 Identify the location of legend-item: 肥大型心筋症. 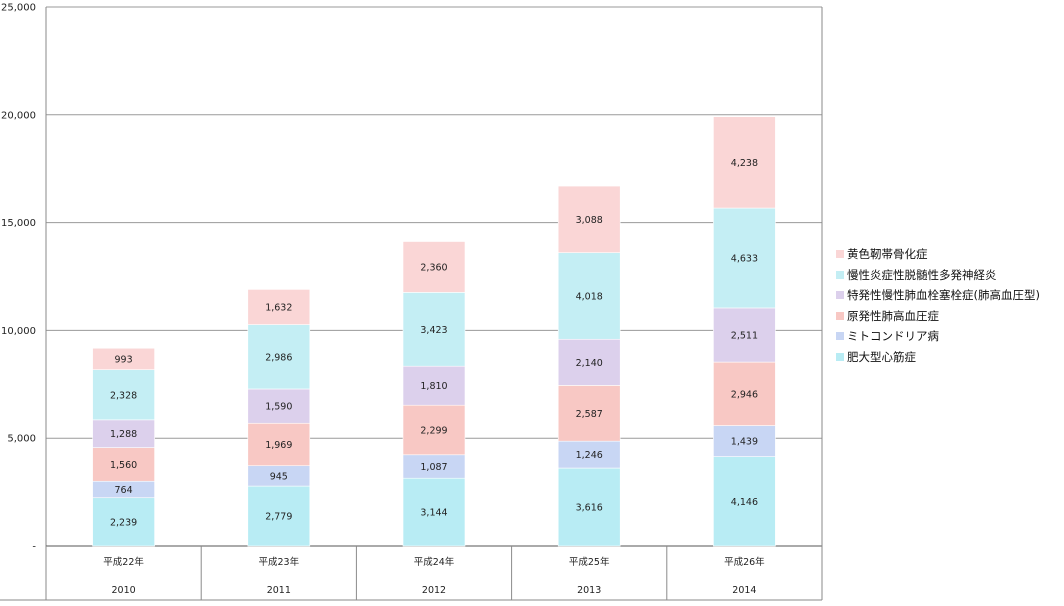
(948, 357).